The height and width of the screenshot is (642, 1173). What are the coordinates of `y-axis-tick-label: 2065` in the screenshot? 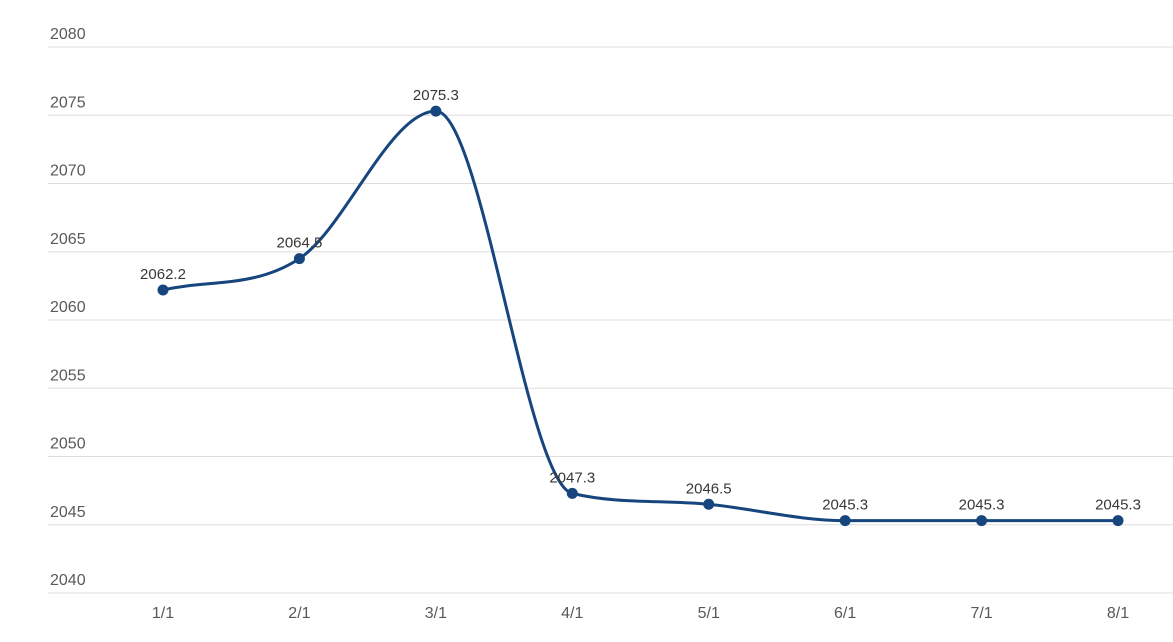 It's located at (68, 239).